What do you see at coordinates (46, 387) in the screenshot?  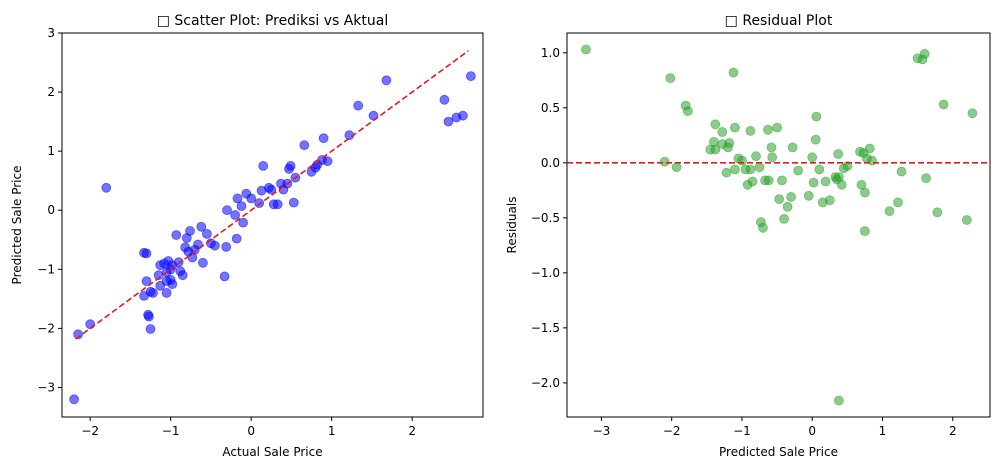 I see `y-tick-label: −3` at bounding box center [46, 387].